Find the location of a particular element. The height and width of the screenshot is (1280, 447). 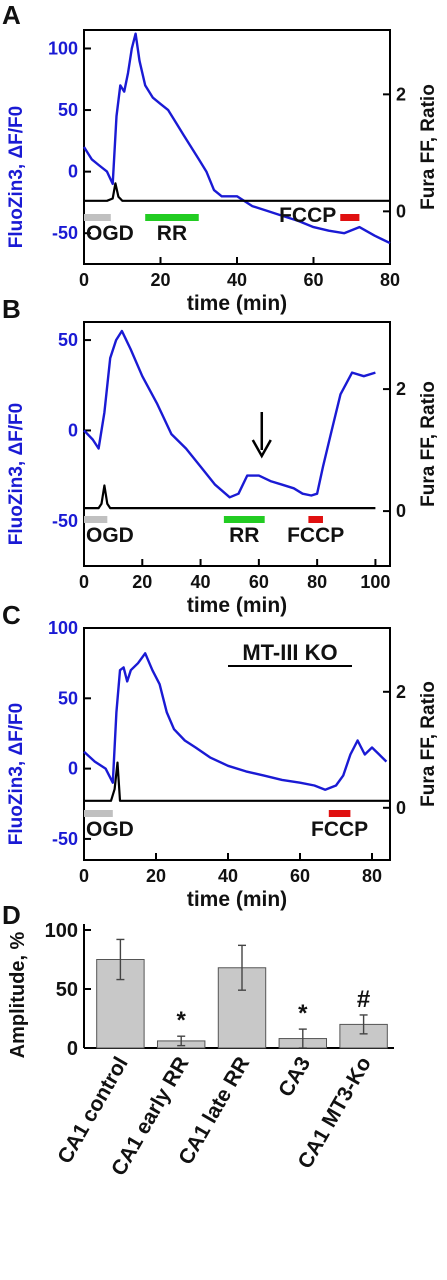

panel-letter: D is located at coordinates (11, 915).